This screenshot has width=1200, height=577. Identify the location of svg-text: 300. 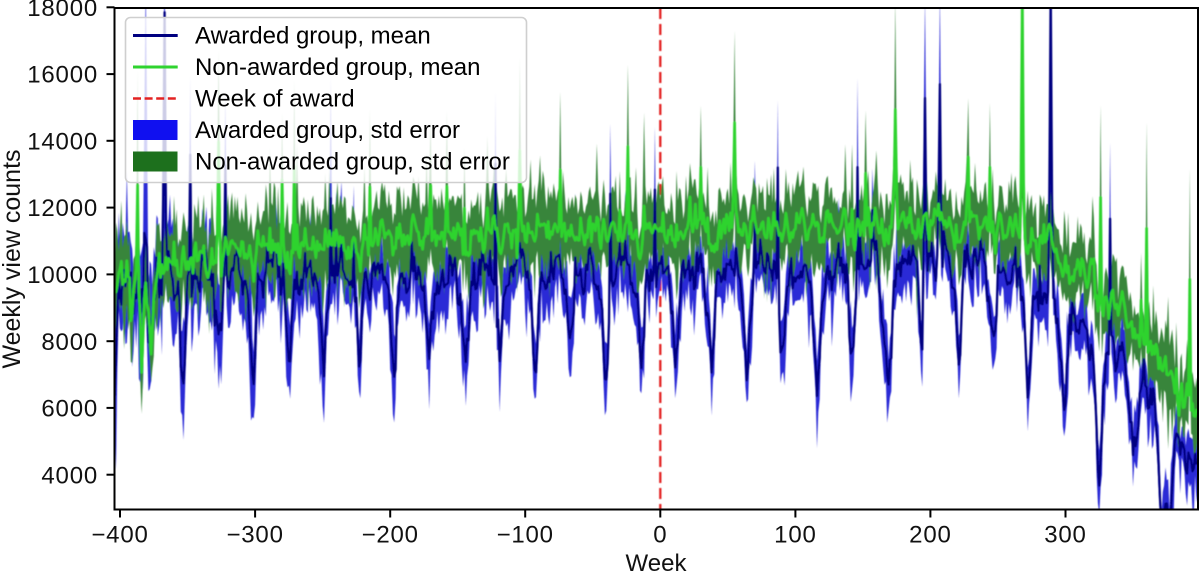
(1065, 535).